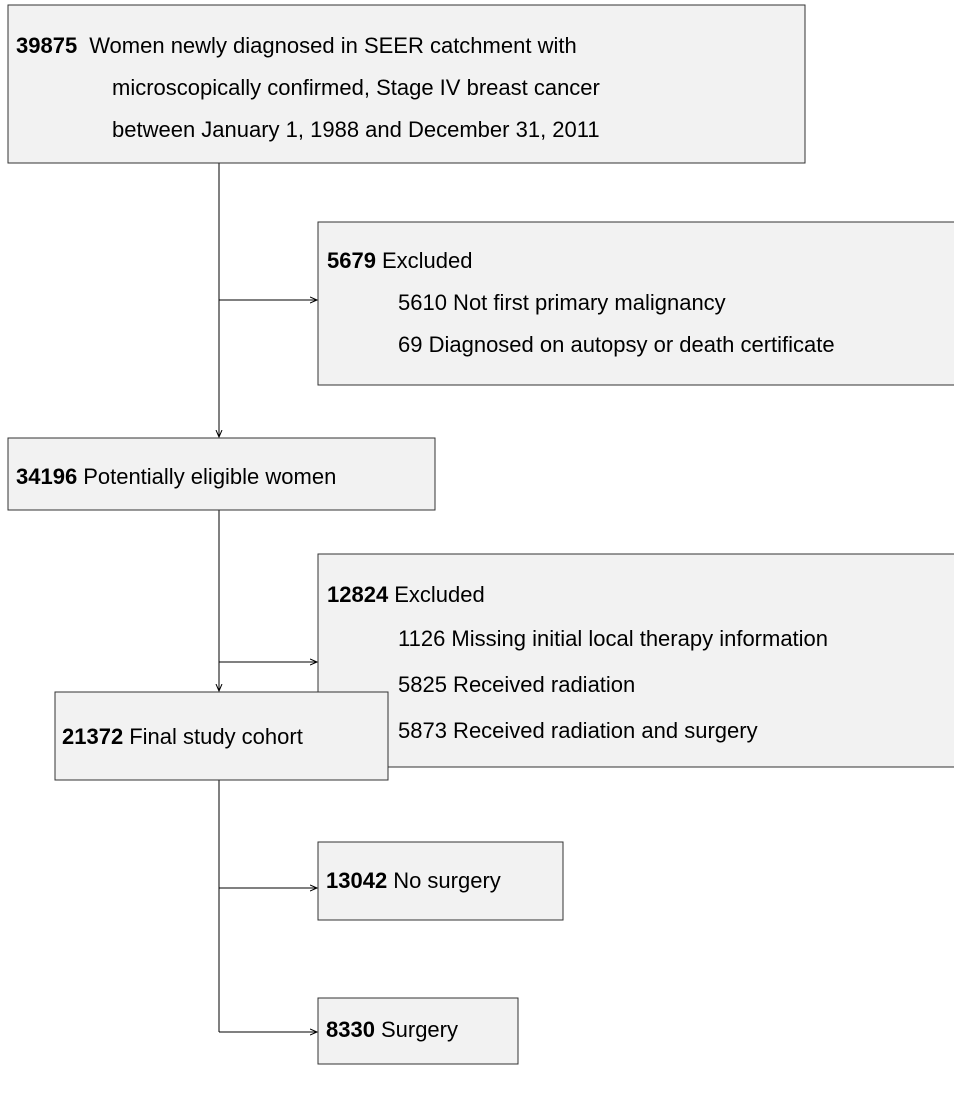 This screenshot has width=954, height=1116. I want to click on count: 8330, so click(350, 1029).